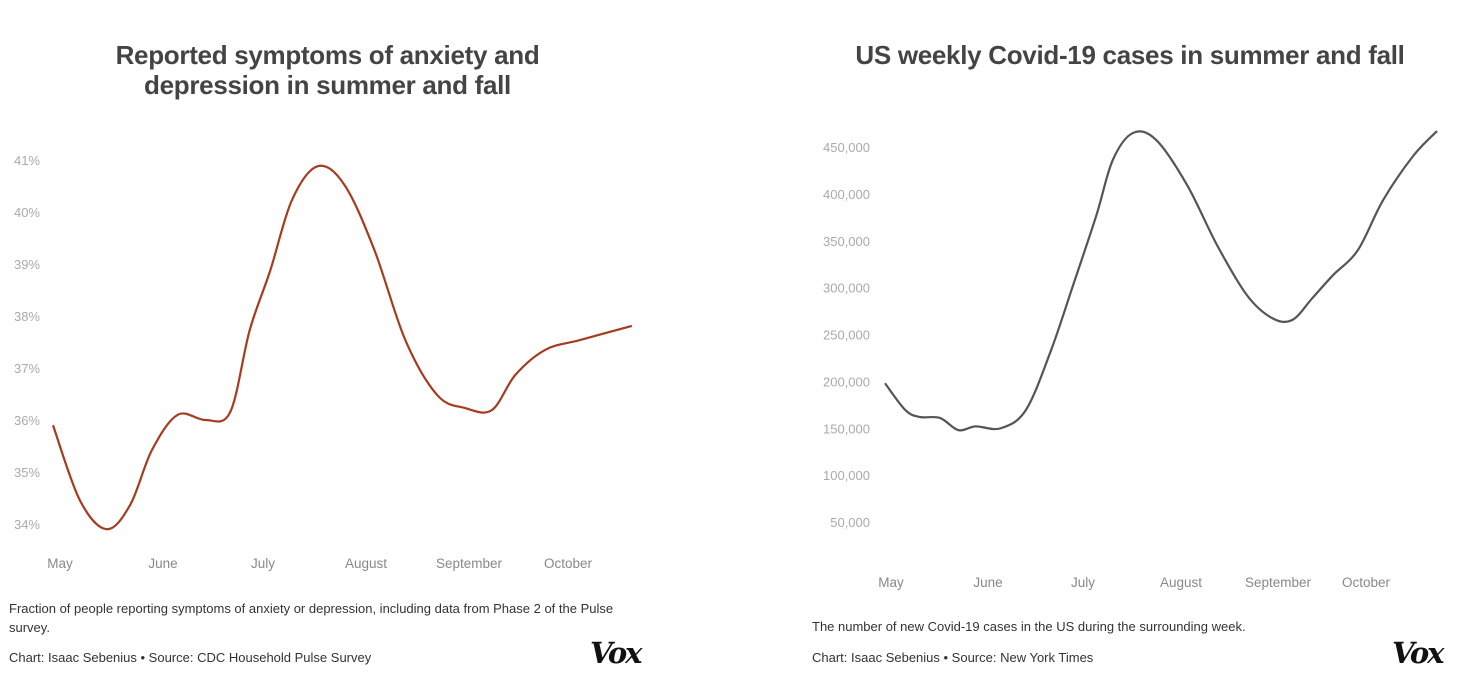 The image size is (1474, 692). Describe the element at coordinates (846, 381) in the screenshot. I see `y-tick-label: 200,000` at that location.